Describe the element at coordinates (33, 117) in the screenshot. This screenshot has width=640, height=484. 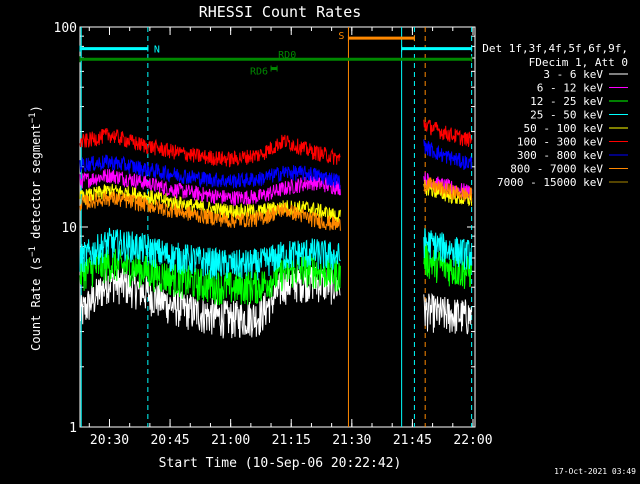
I see `y-axis-label-exponent-2: −1` at that location.